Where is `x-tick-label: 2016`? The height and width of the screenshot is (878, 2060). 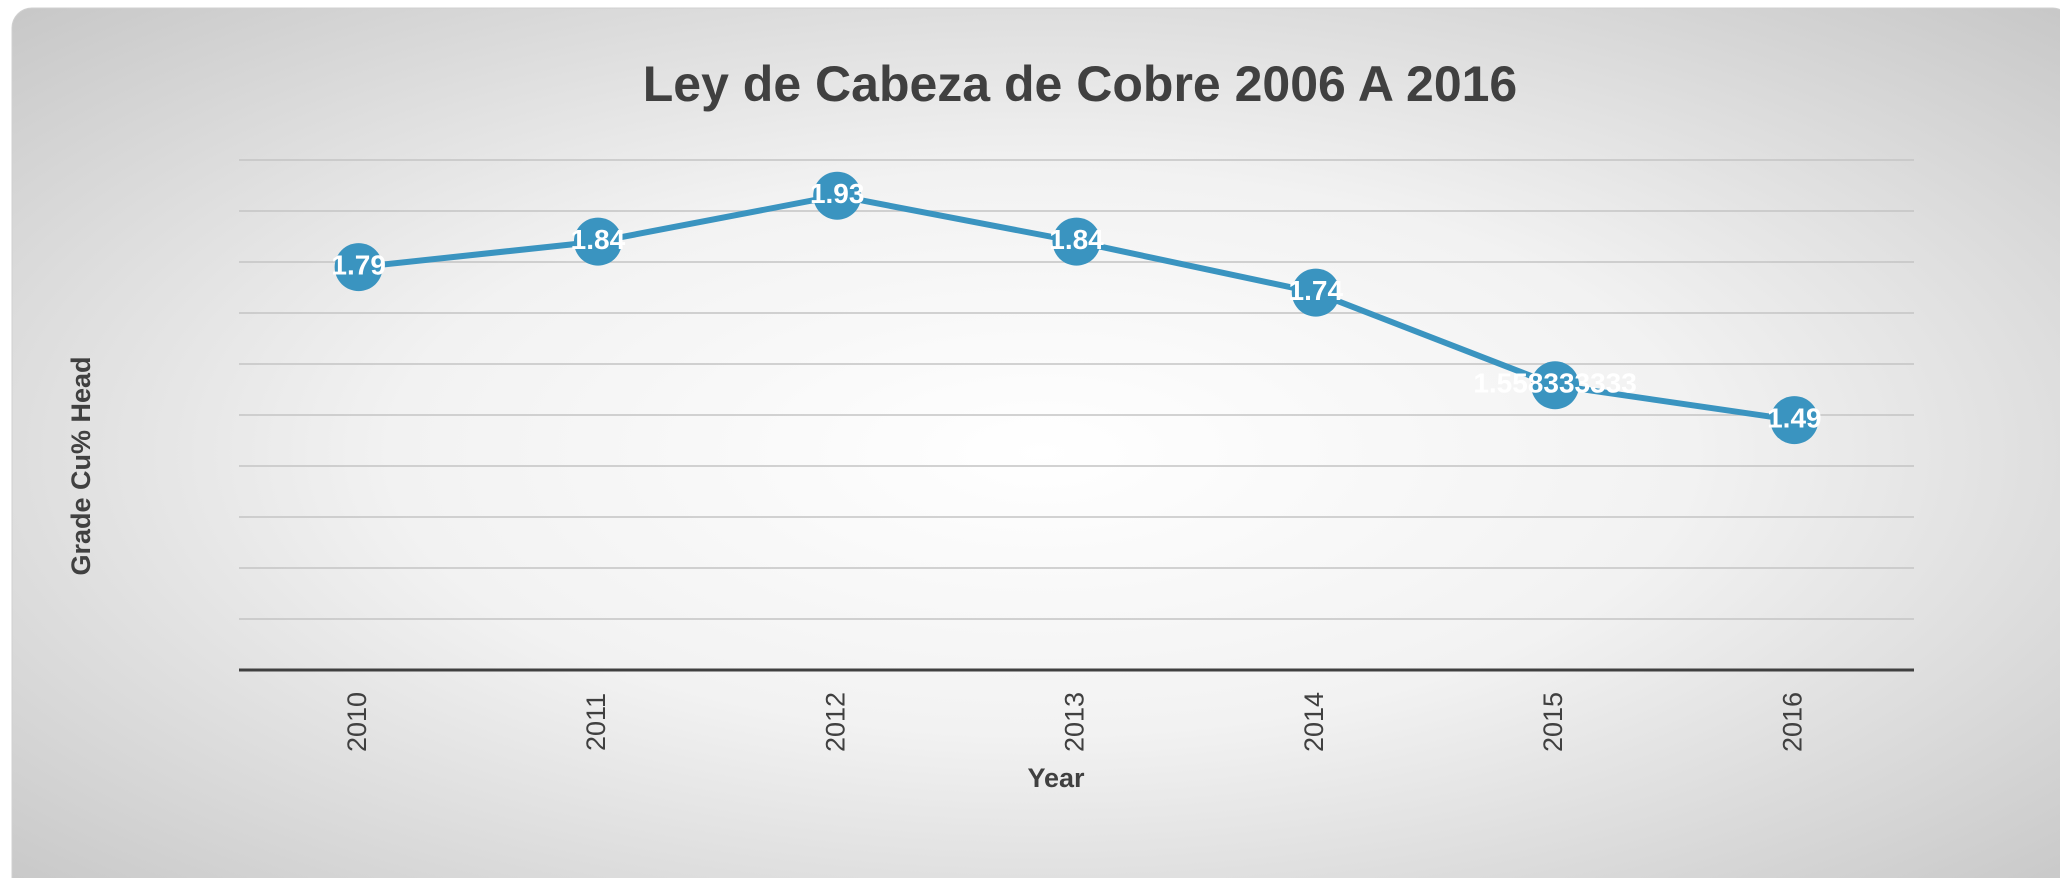 x-tick-label: 2016 is located at coordinates (1792, 722).